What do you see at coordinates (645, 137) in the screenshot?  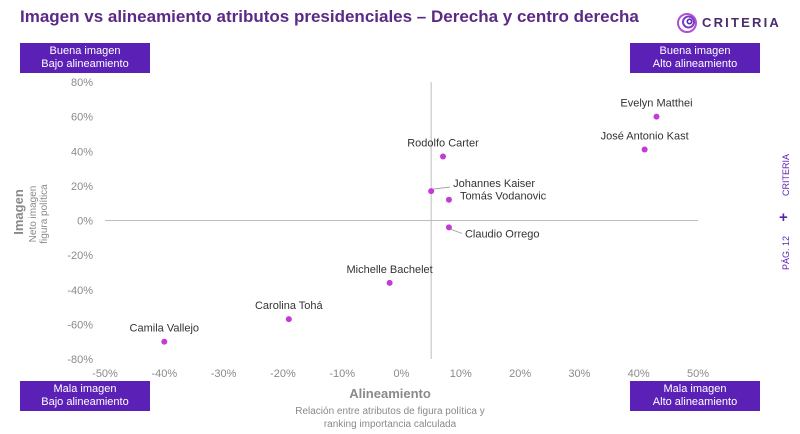 I see `data-label: José Antonio Kast` at bounding box center [645, 137].